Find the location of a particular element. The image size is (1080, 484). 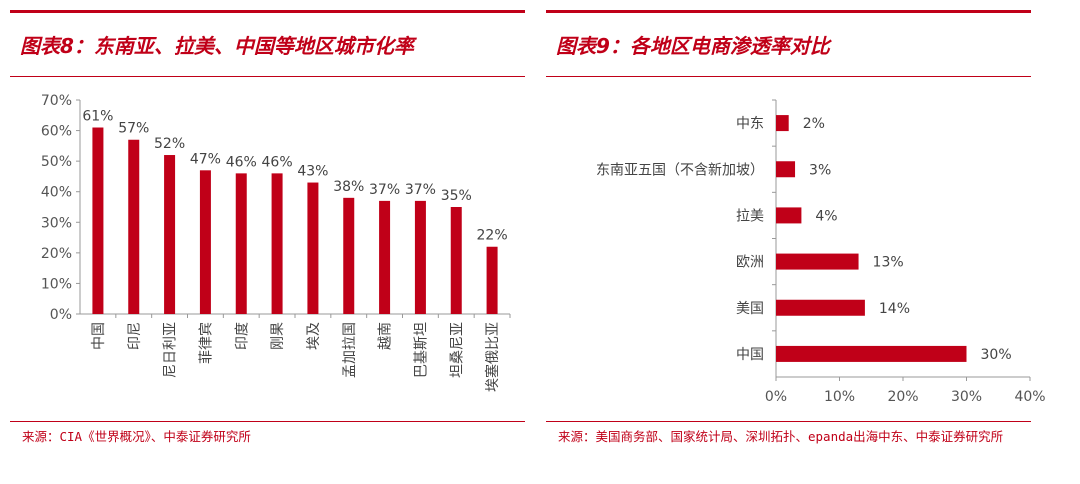

category-label-0: 中东 is located at coordinates (750, 124).